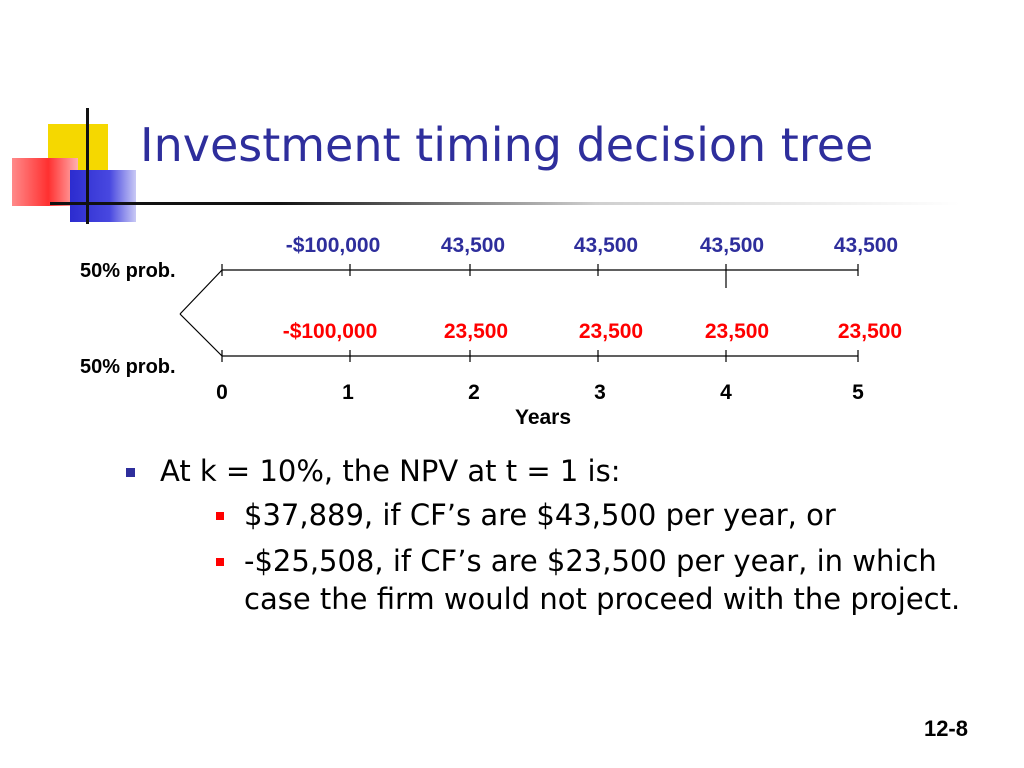 This screenshot has width=1024, height=768. What do you see at coordinates (201, 292) in the screenshot?
I see `branch-up-line` at bounding box center [201, 292].